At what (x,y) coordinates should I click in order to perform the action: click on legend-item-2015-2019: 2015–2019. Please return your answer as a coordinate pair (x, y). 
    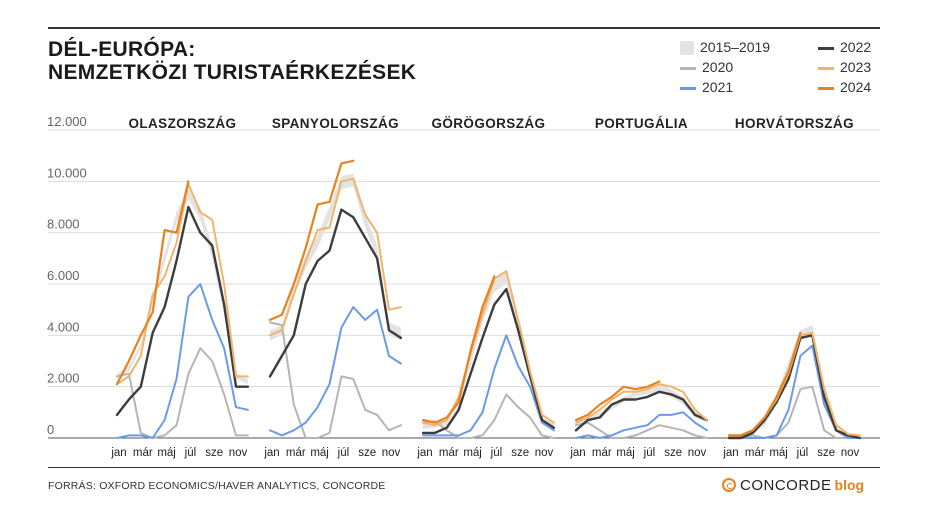
    Looking at the image, I should click on (725, 47).